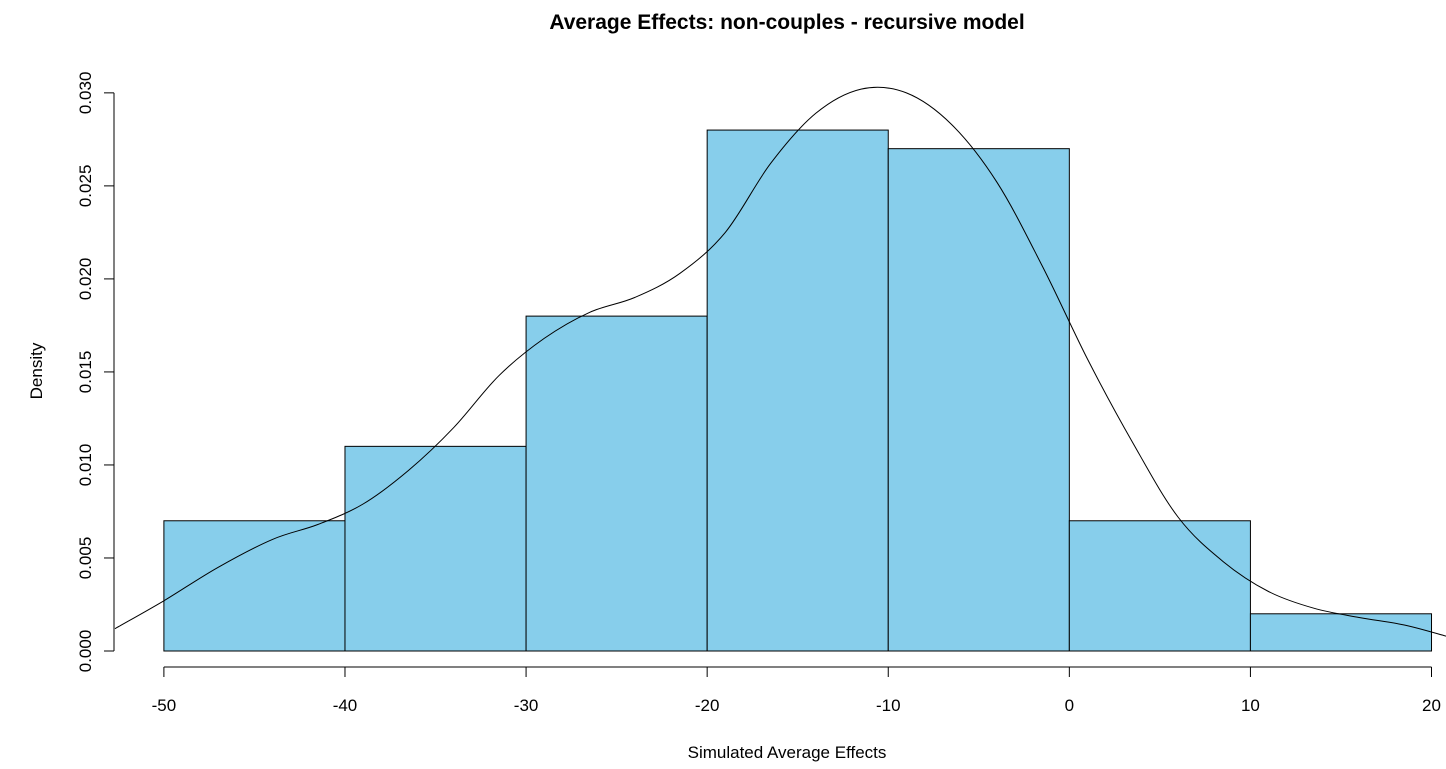  Describe the element at coordinates (1250, 705) in the screenshot. I see `x-tick-label: 10` at that location.